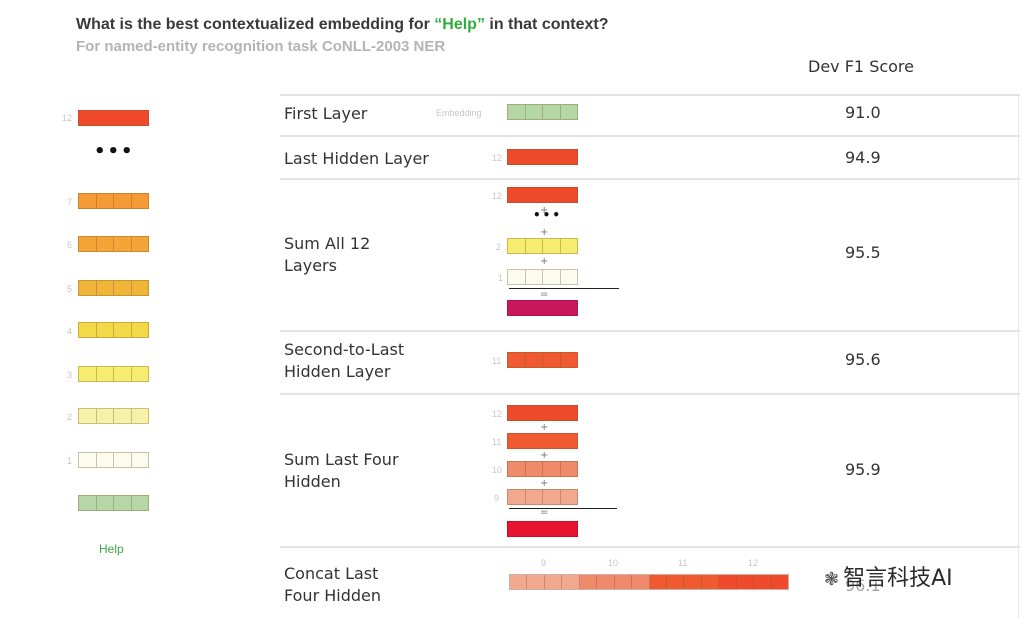 This screenshot has height=618, width=1022. Describe the element at coordinates (70, 331) in the screenshot. I see `layer-label: 4` at that location.